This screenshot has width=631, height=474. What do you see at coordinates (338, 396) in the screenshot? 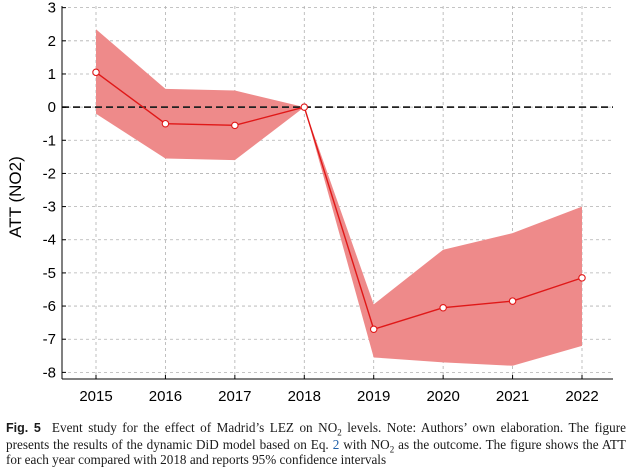
I see `x-tick-labels: 2015 2016 2017 2018 2019 2020 2021 2022` at bounding box center [338, 396].